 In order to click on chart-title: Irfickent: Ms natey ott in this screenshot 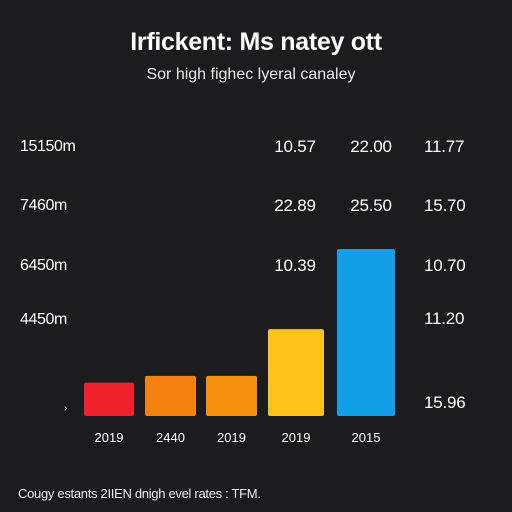, I will do `click(256, 42)`.